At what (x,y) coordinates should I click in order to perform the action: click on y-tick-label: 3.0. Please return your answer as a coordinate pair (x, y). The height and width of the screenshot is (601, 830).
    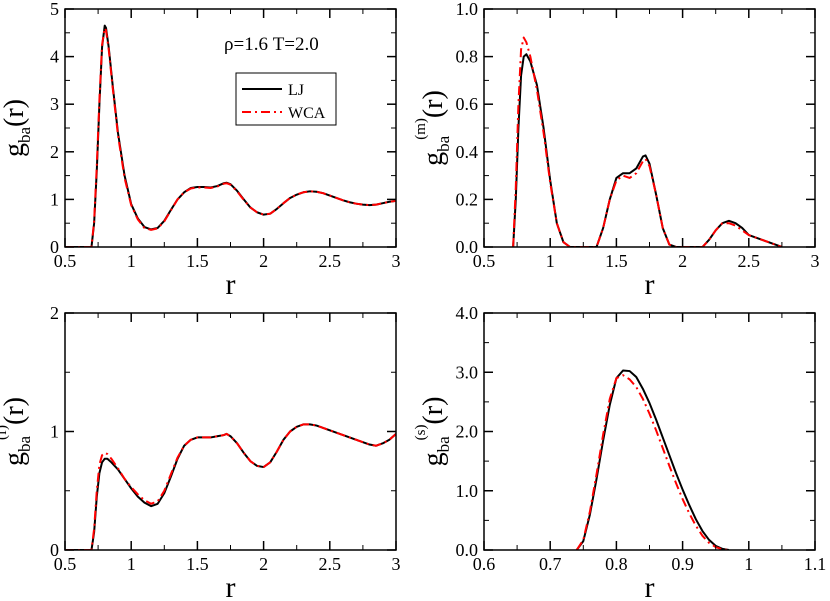
    Looking at the image, I should click on (467, 372).